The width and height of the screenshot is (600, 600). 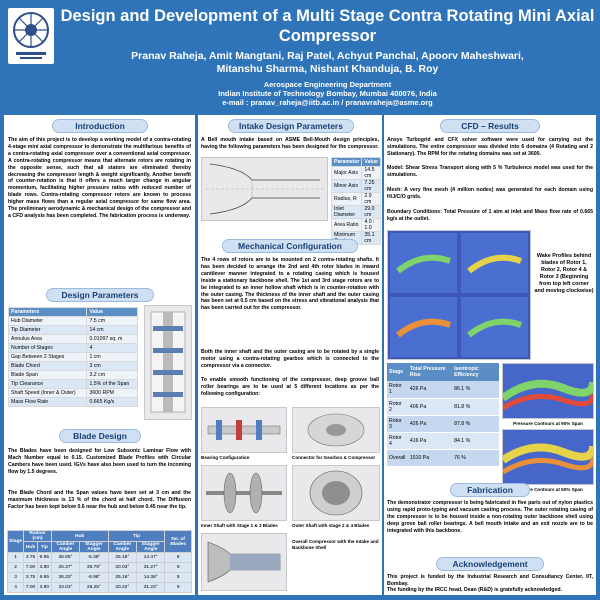 I want to click on table-row: 2 7.00 3.80 25.37° 36.79° 20.03° 31.27° 9, so click(x=99, y=567).